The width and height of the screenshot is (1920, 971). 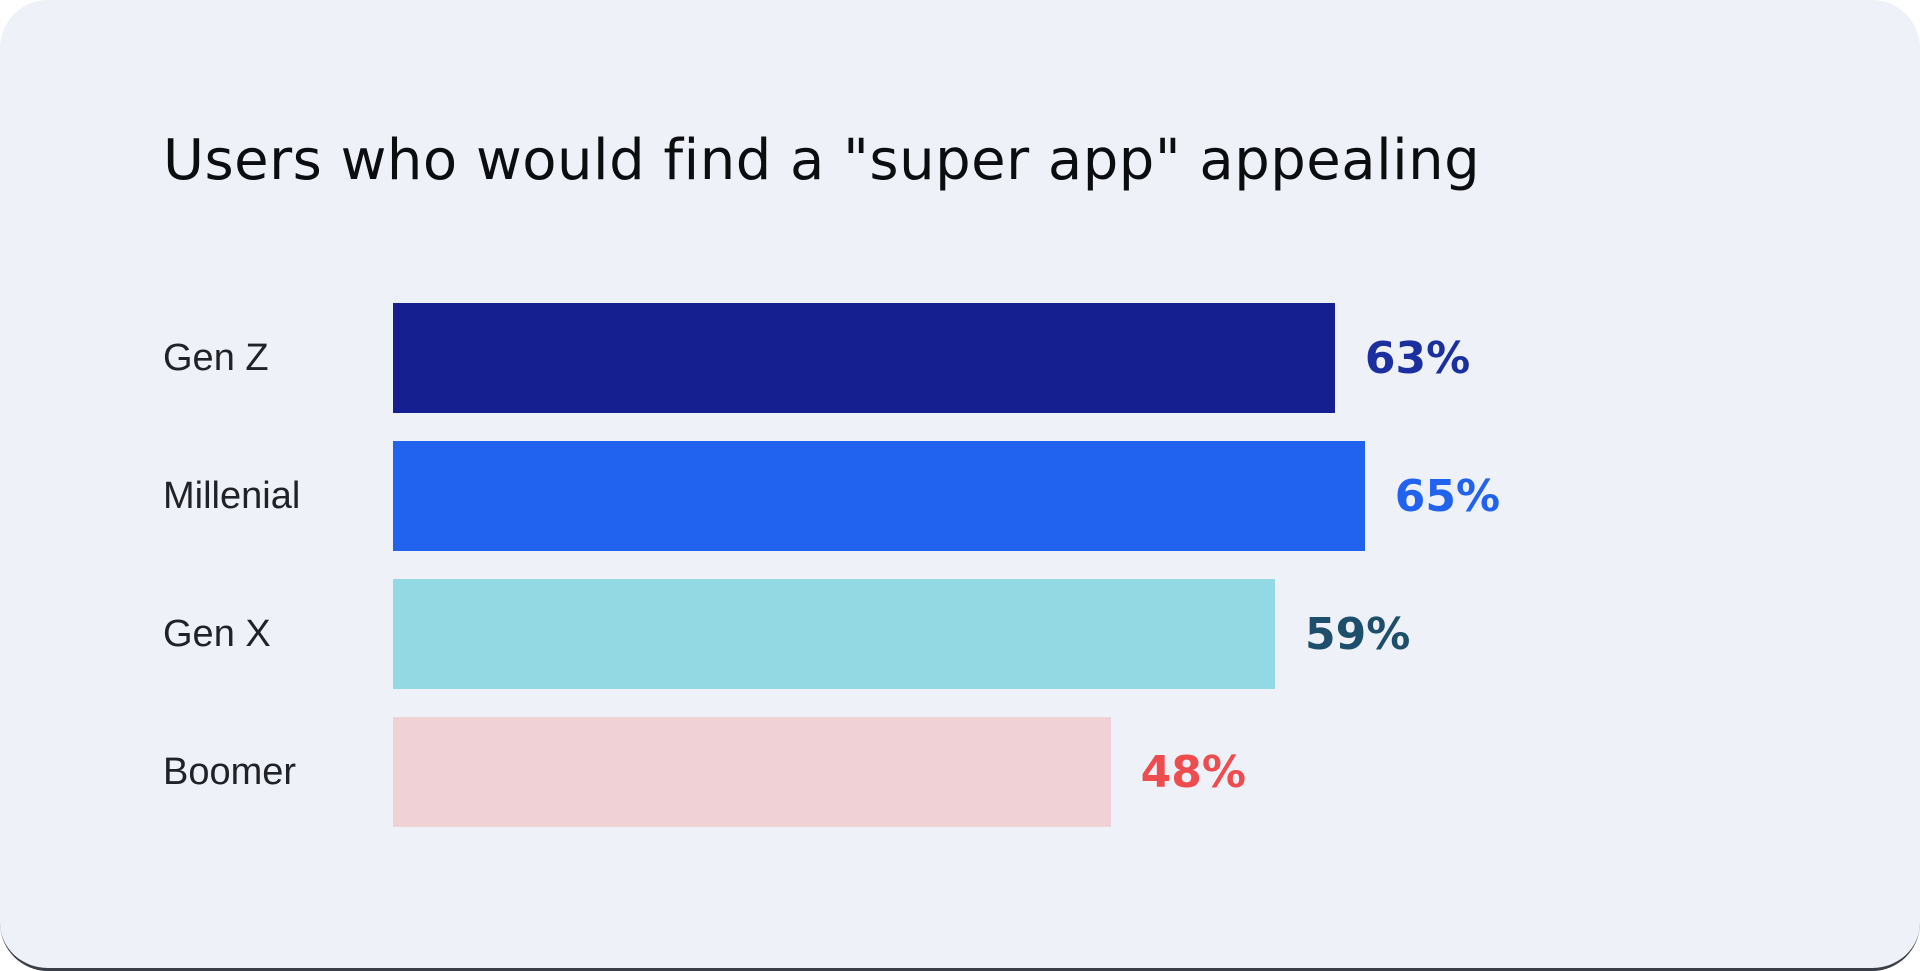 I want to click on bar-track: 48%, so click(x=1140, y=772).